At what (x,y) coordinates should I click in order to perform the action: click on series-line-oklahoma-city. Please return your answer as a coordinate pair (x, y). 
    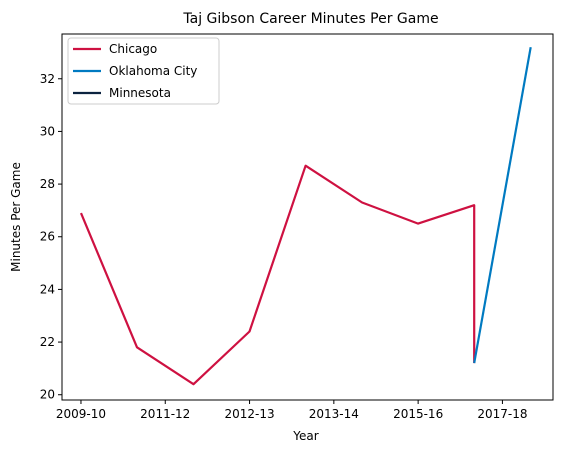
    Looking at the image, I should click on (502, 205).